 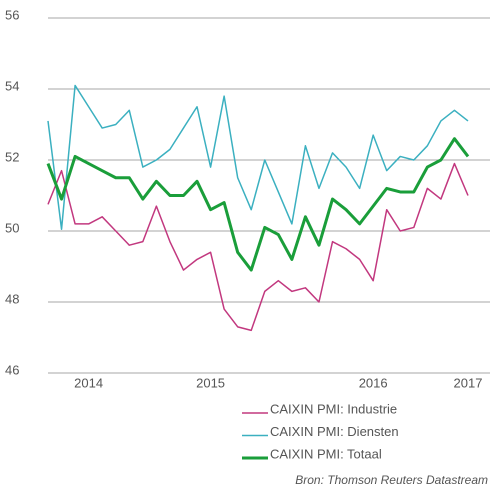 I want to click on x-tick-label: 2016, so click(x=373, y=382).